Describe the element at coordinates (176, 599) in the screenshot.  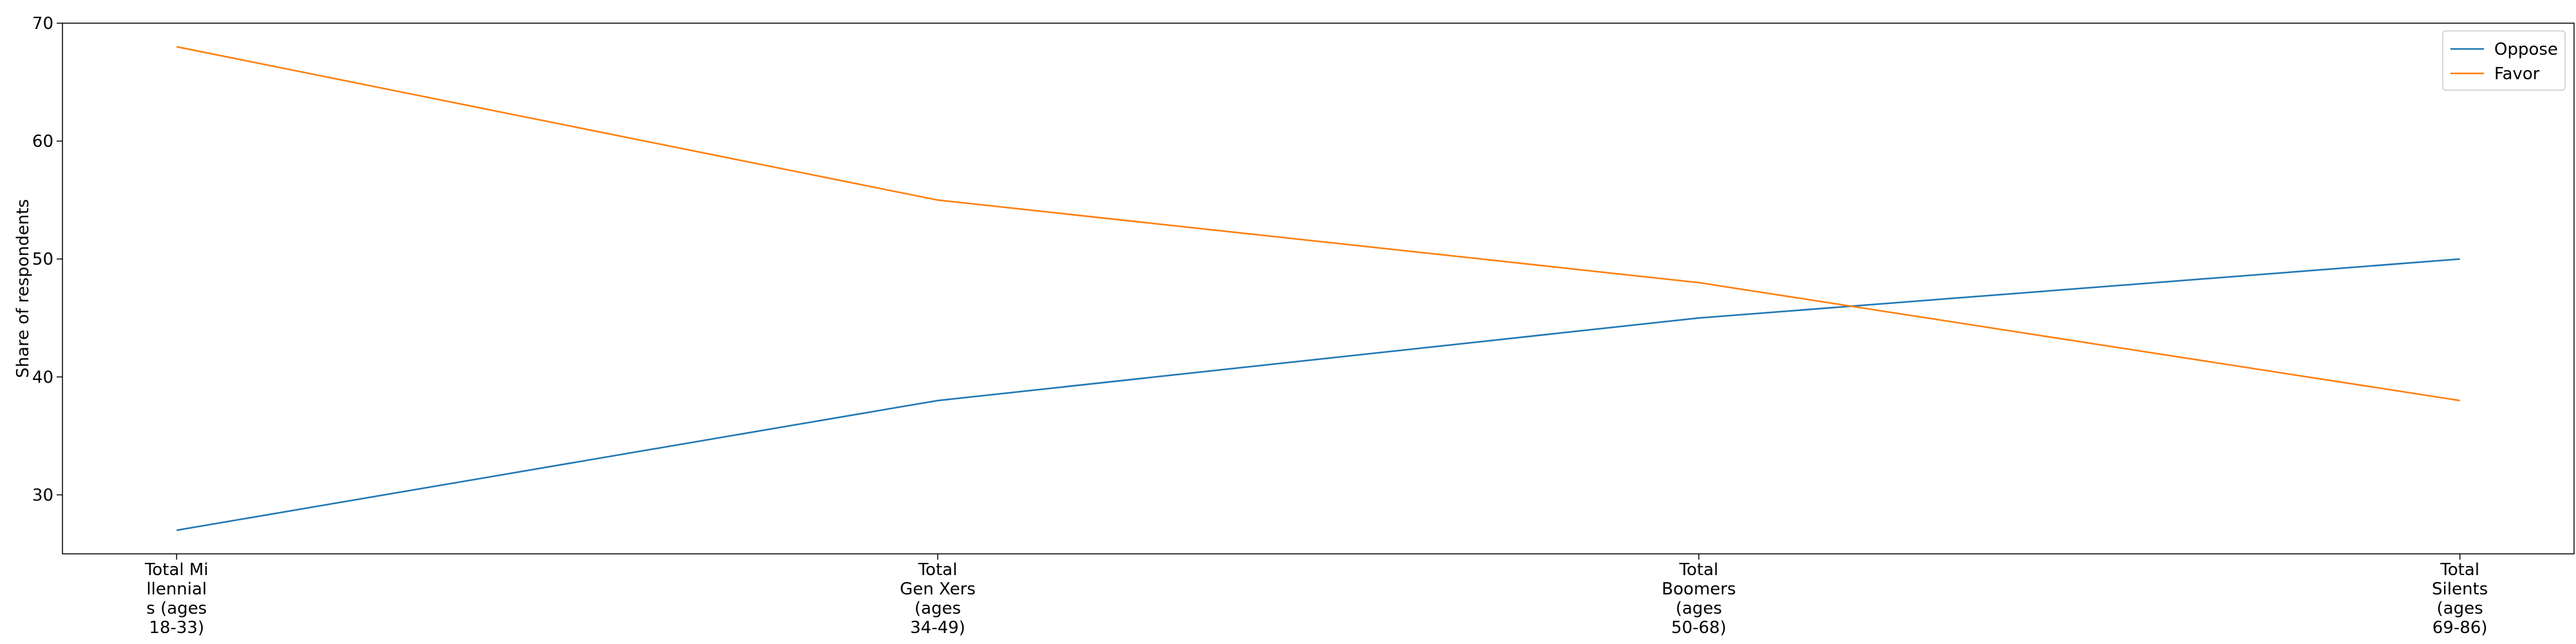
I see `x-tick-label: Total Mi llennial s (ages 18-33)` at that location.